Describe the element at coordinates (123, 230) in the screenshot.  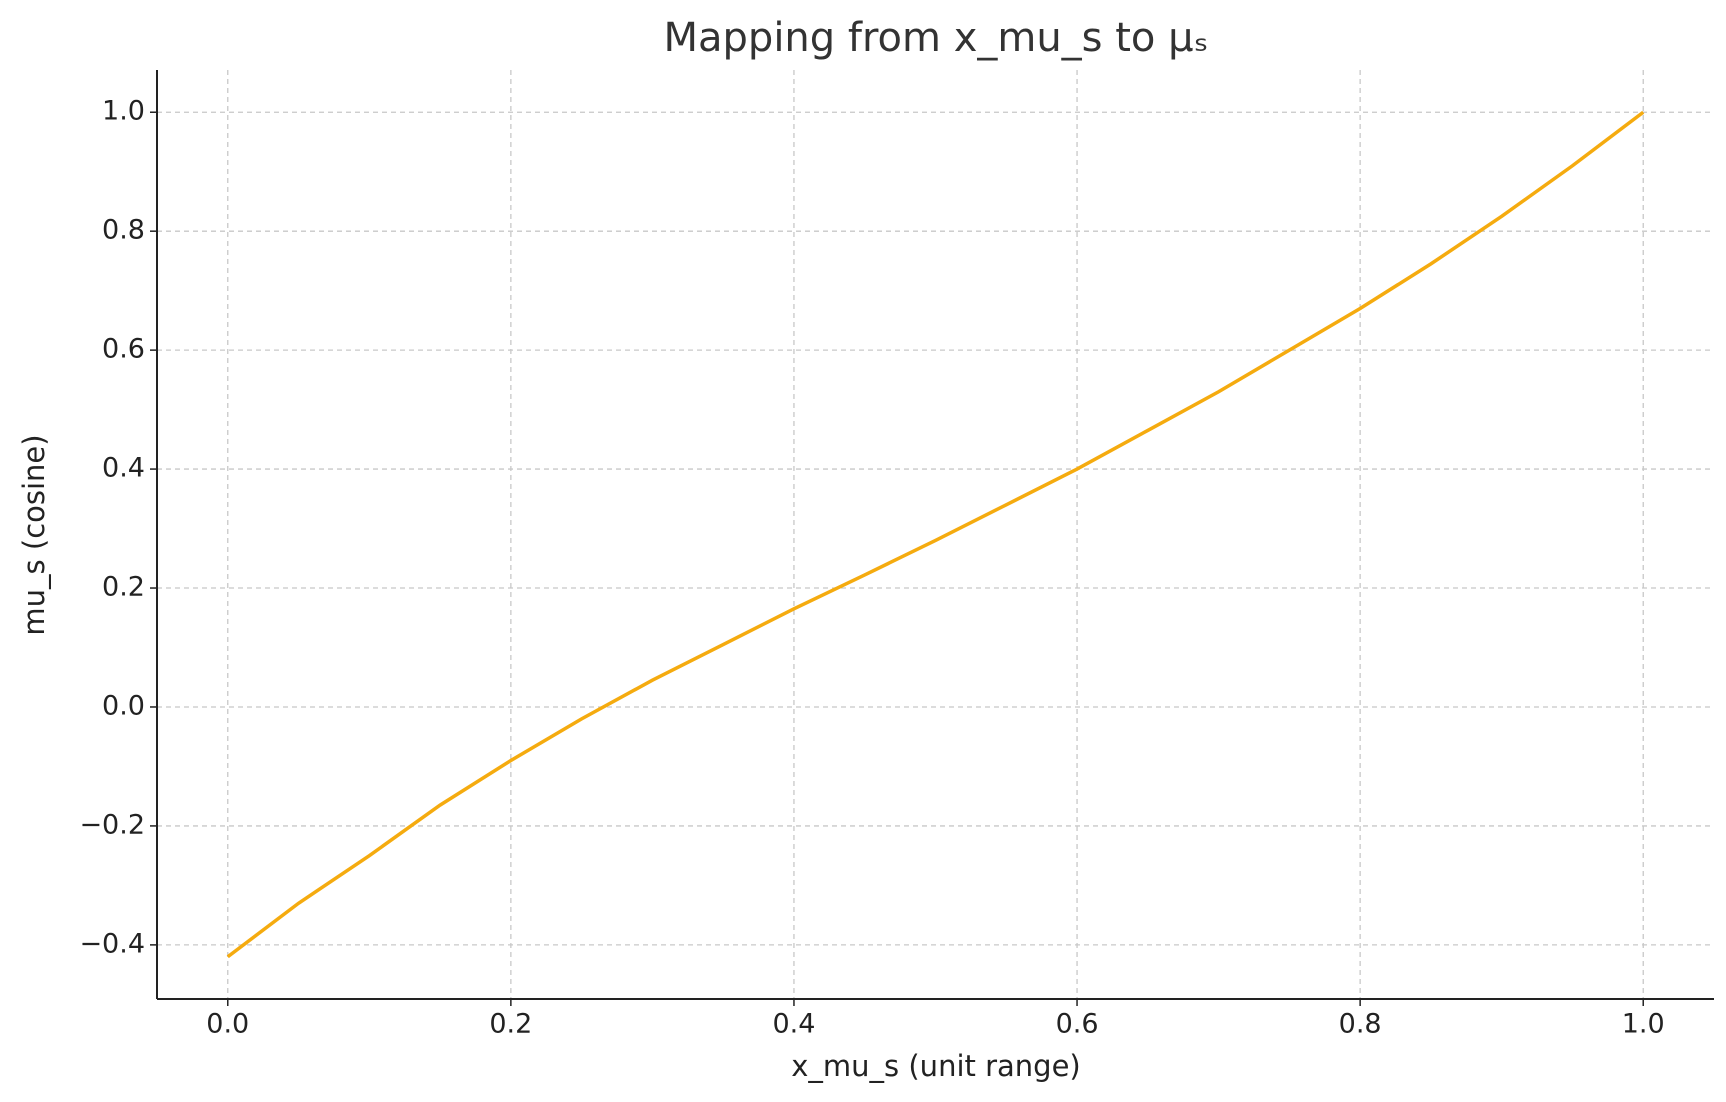
I see `y-tick-label: 0.8` at that location.